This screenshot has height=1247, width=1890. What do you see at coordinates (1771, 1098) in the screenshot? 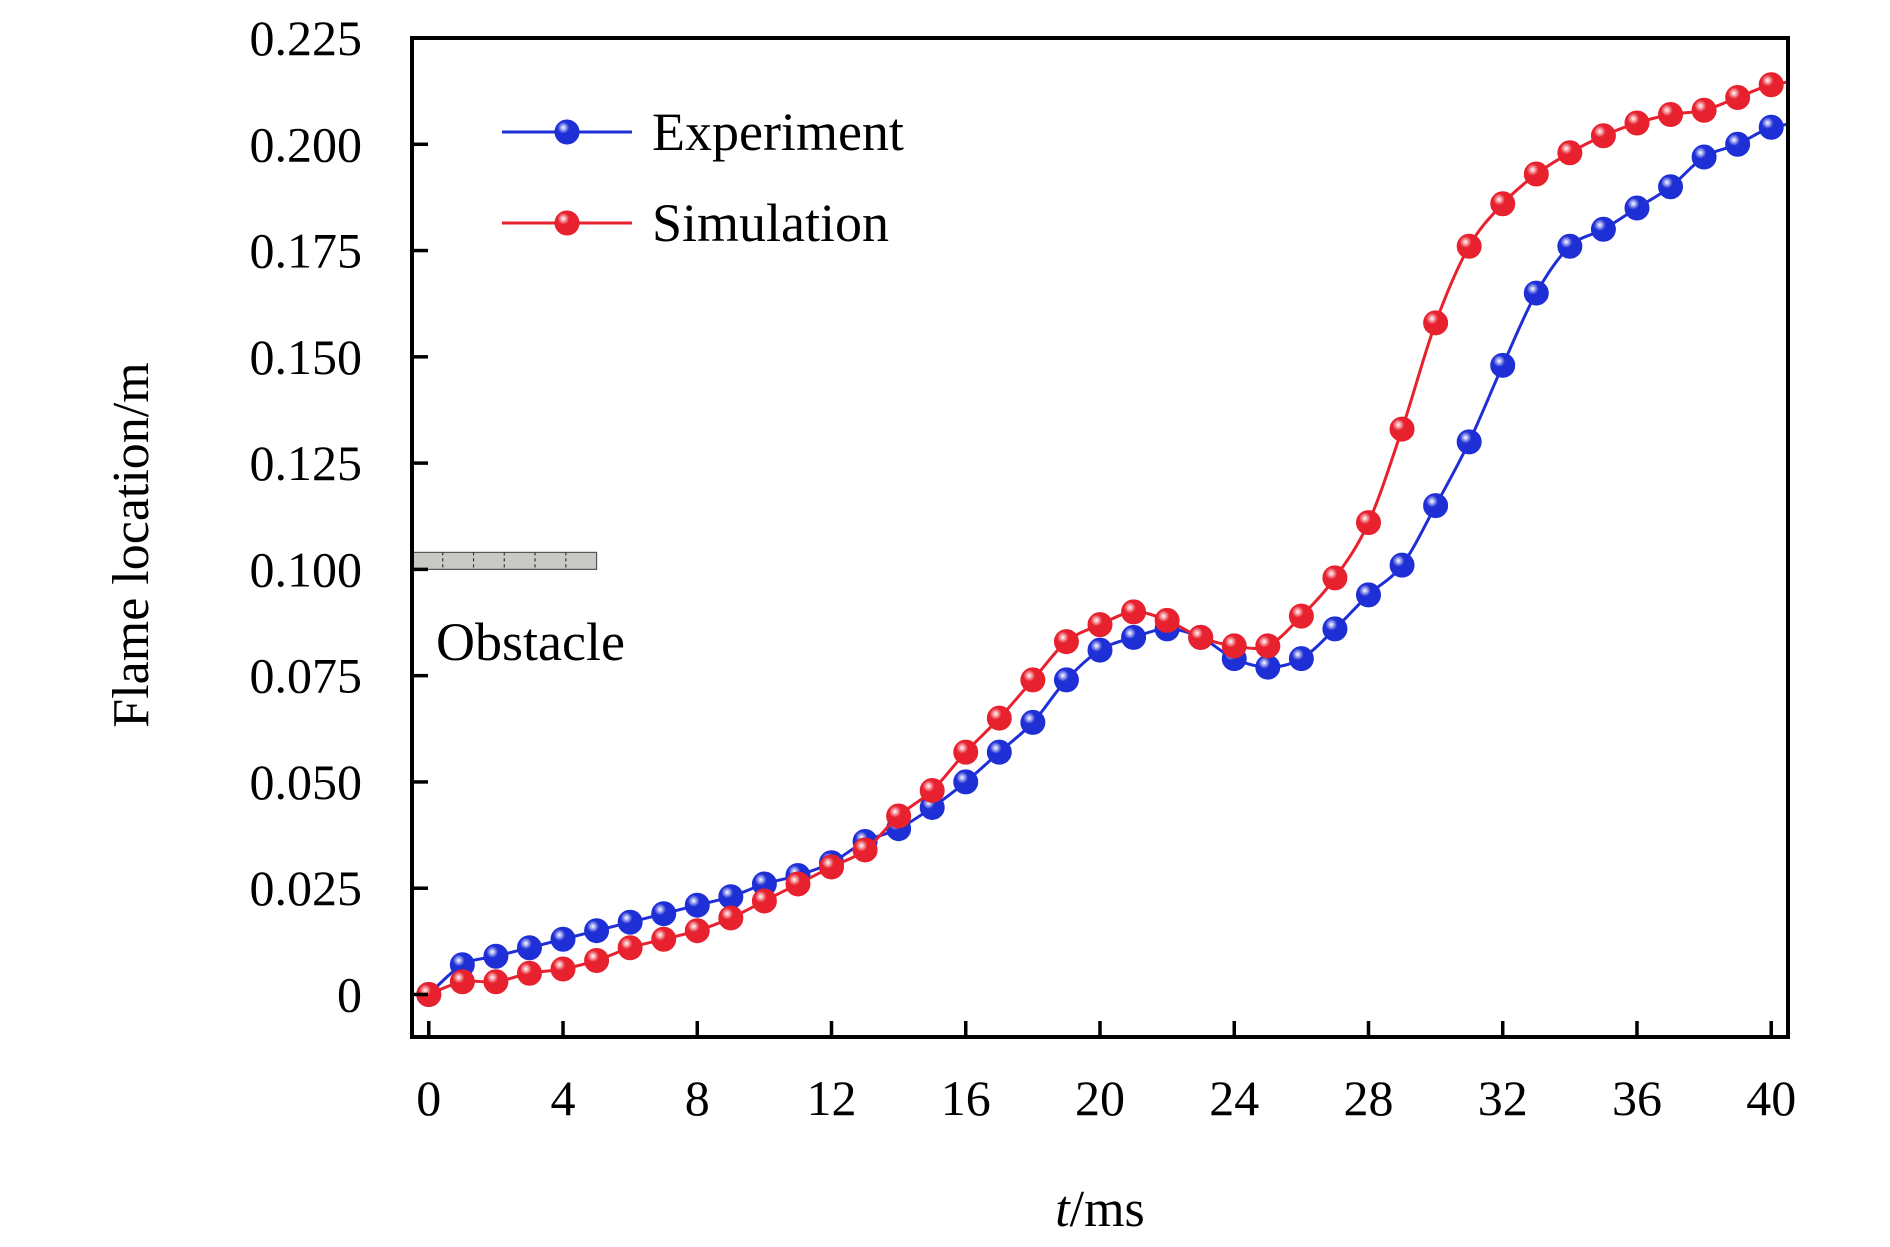
I see `x-tick-label: 40` at bounding box center [1771, 1098].